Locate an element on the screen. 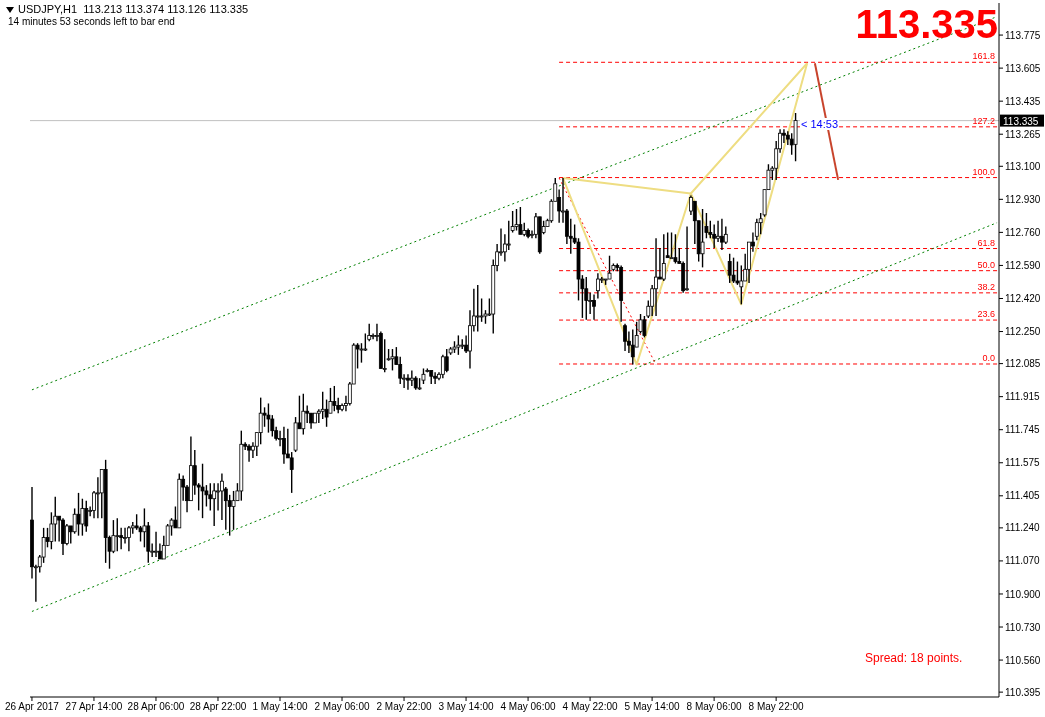  y-tick-label: 113.265 is located at coordinates (1023, 134).